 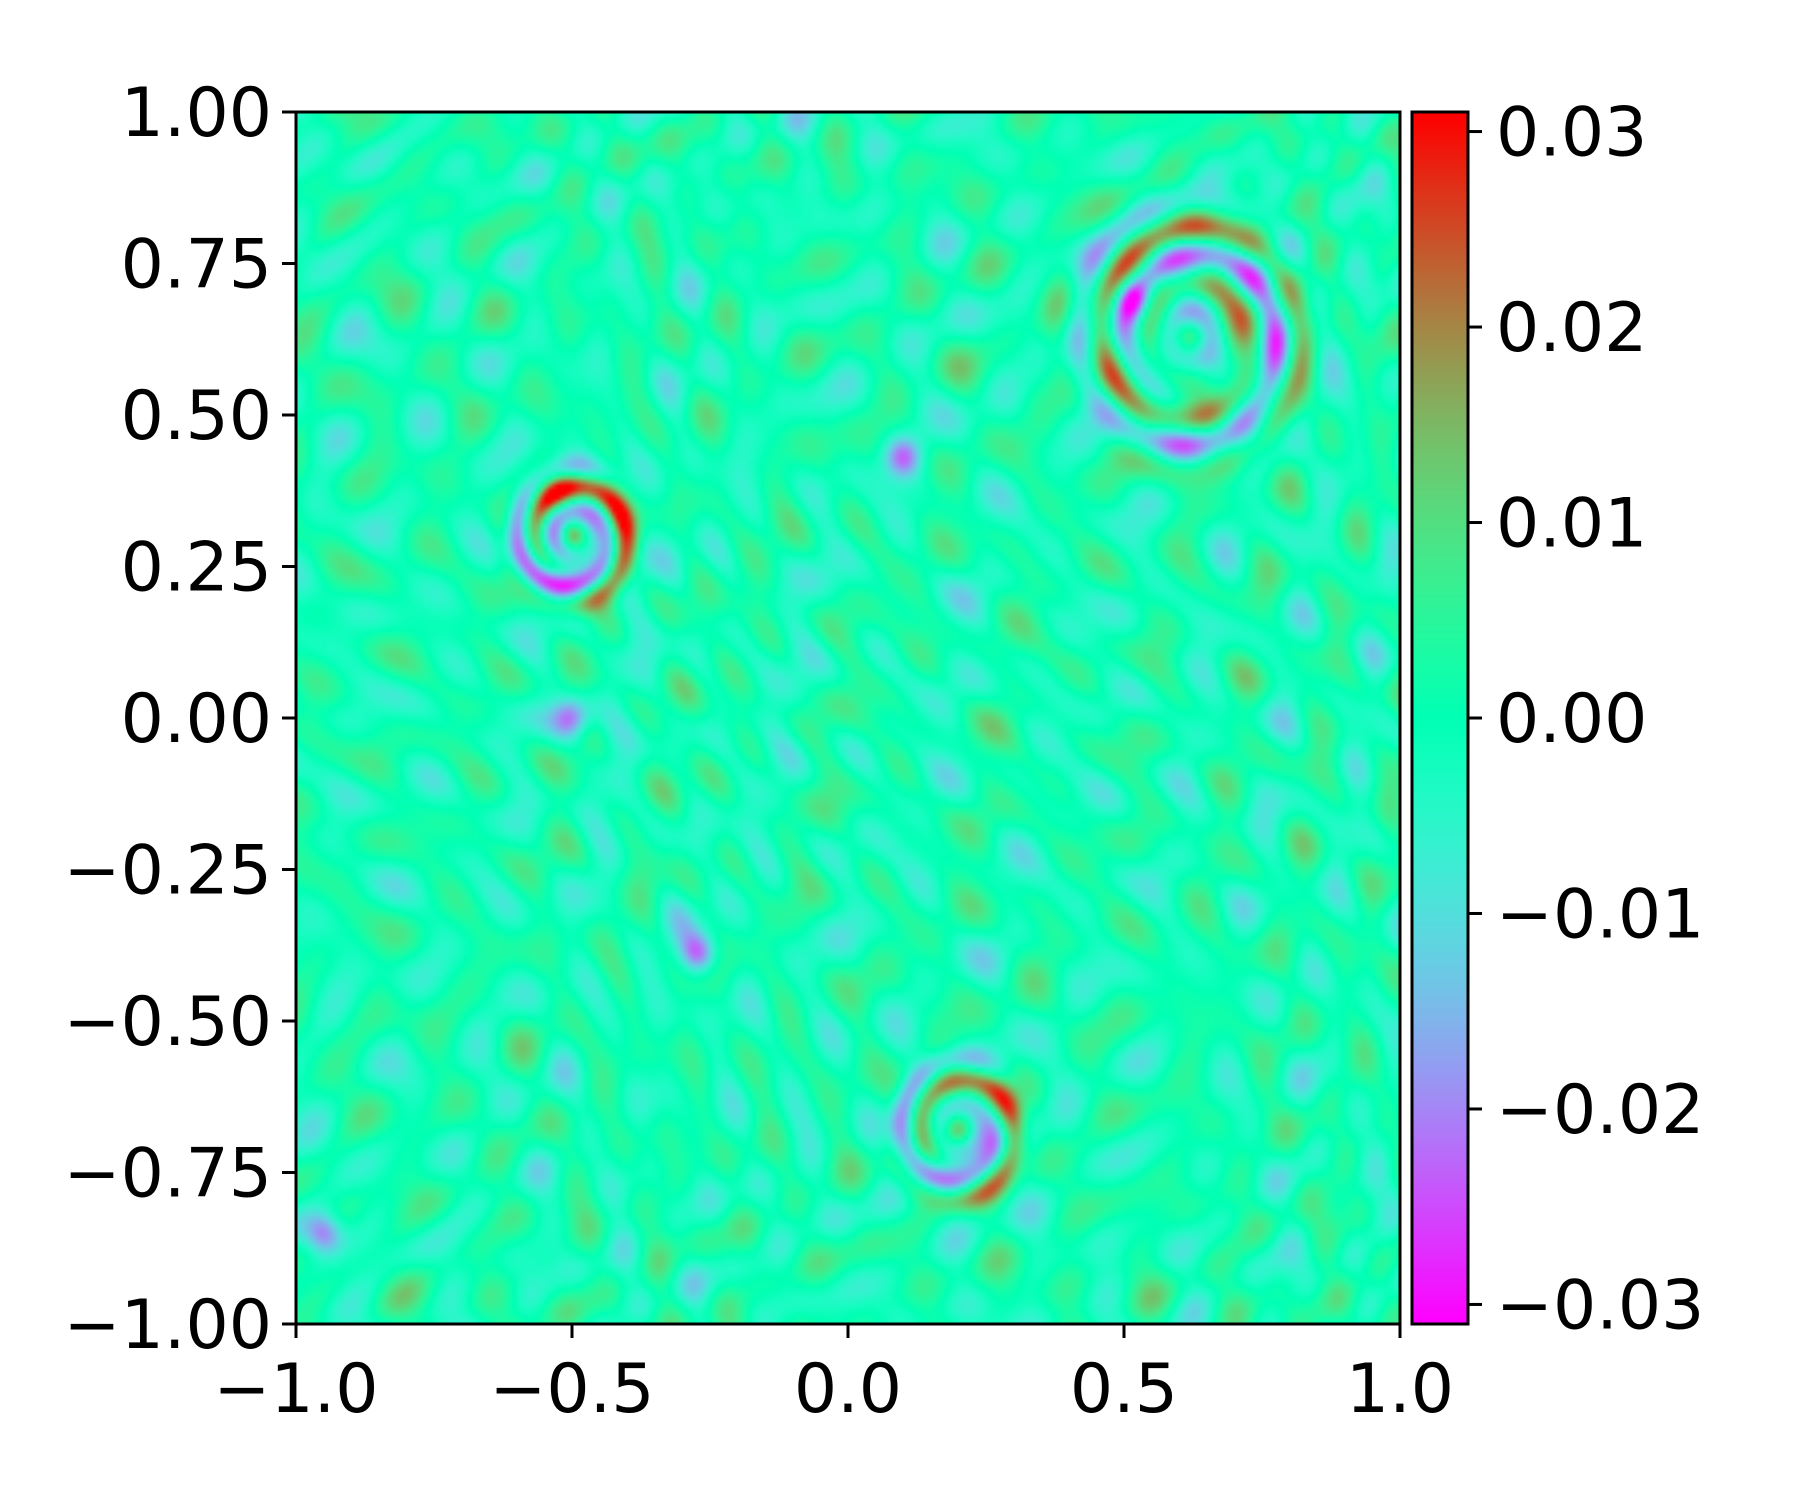 What do you see at coordinates (196, 113) in the screenshot?
I see `y-tick-label: 1.00` at bounding box center [196, 113].